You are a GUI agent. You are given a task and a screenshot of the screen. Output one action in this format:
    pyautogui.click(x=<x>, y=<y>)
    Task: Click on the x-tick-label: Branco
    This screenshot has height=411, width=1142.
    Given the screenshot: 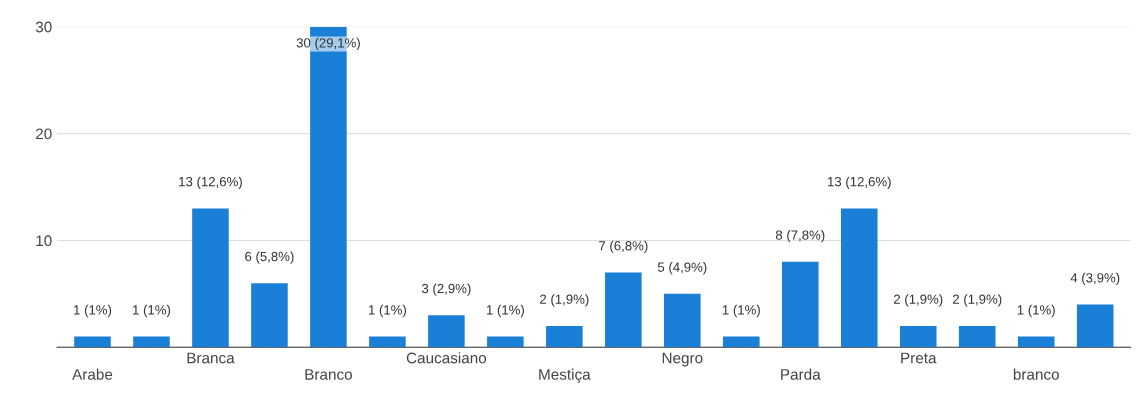 What is the action you would take?
    pyautogui.click(x=328, y=374)
    